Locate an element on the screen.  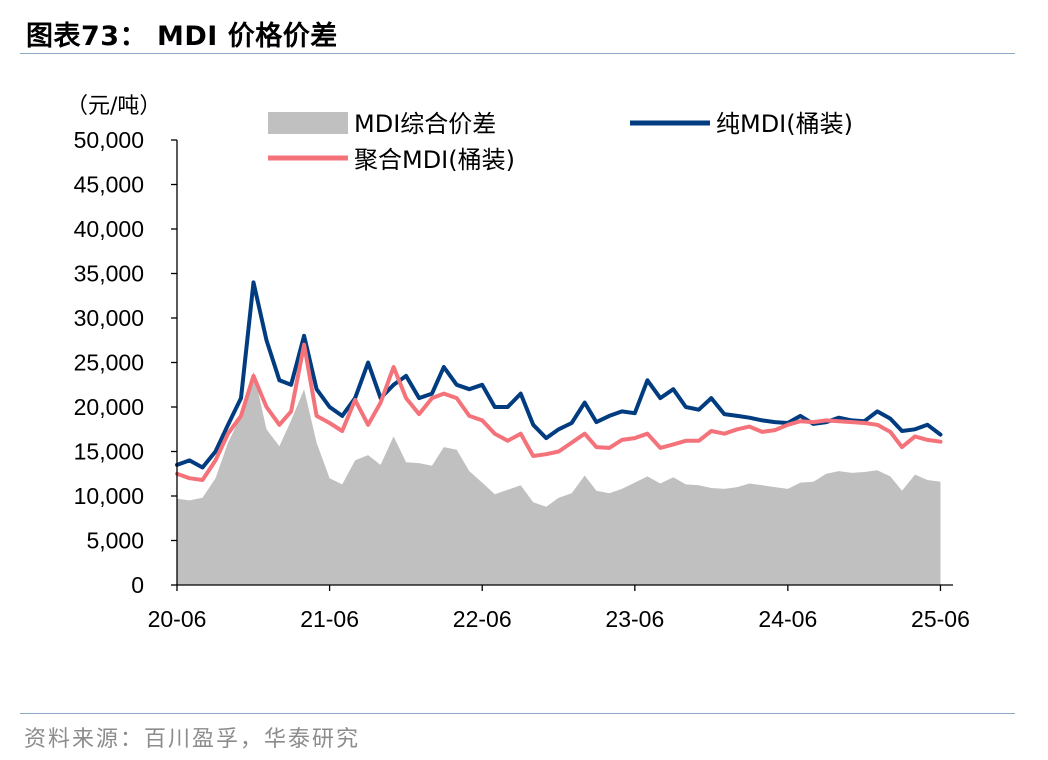
title-underline is located at coordinates (517, 53).